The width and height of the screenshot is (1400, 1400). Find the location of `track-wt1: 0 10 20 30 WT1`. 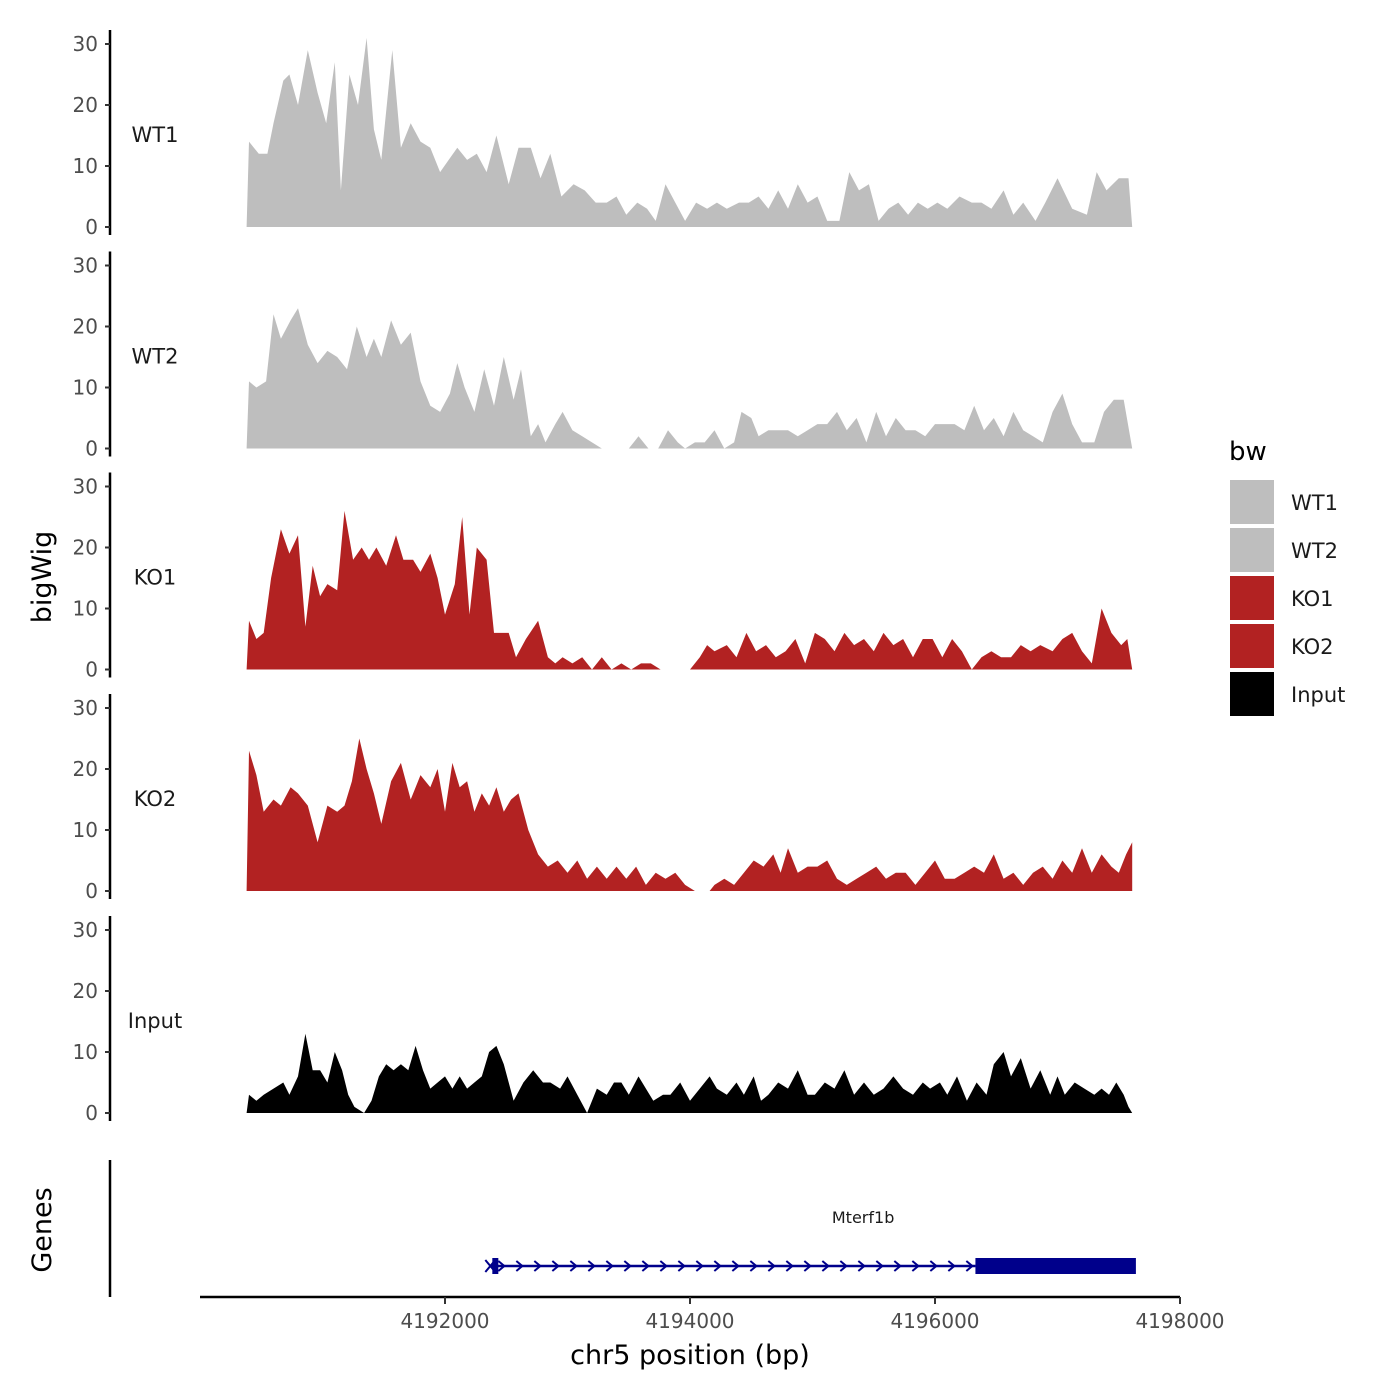

track-wt1: 0 10 20 30 WT1 is located at coordinates (603, 134).